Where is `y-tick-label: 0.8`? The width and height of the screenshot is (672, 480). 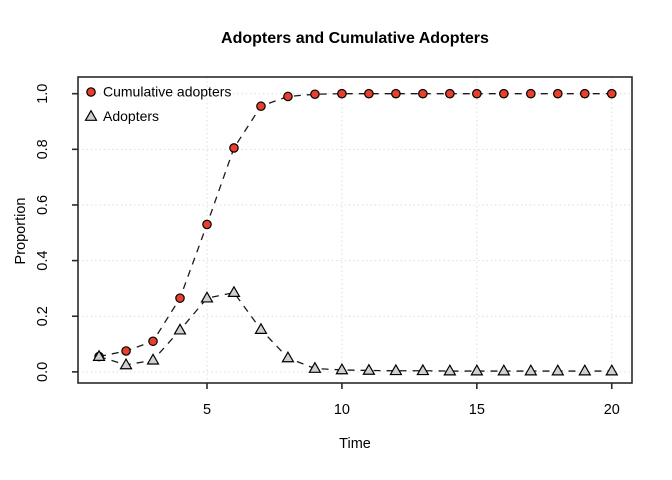
y-tick-label: 0.8 is located at coordinates (43, 149).